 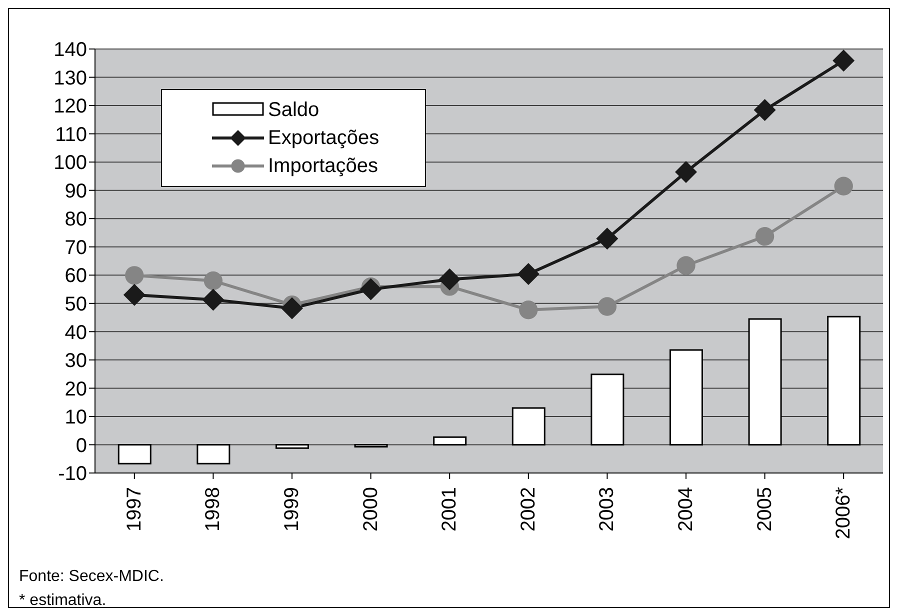 I want to click on x-tick-label: 2001, so click(x=449, y=509).